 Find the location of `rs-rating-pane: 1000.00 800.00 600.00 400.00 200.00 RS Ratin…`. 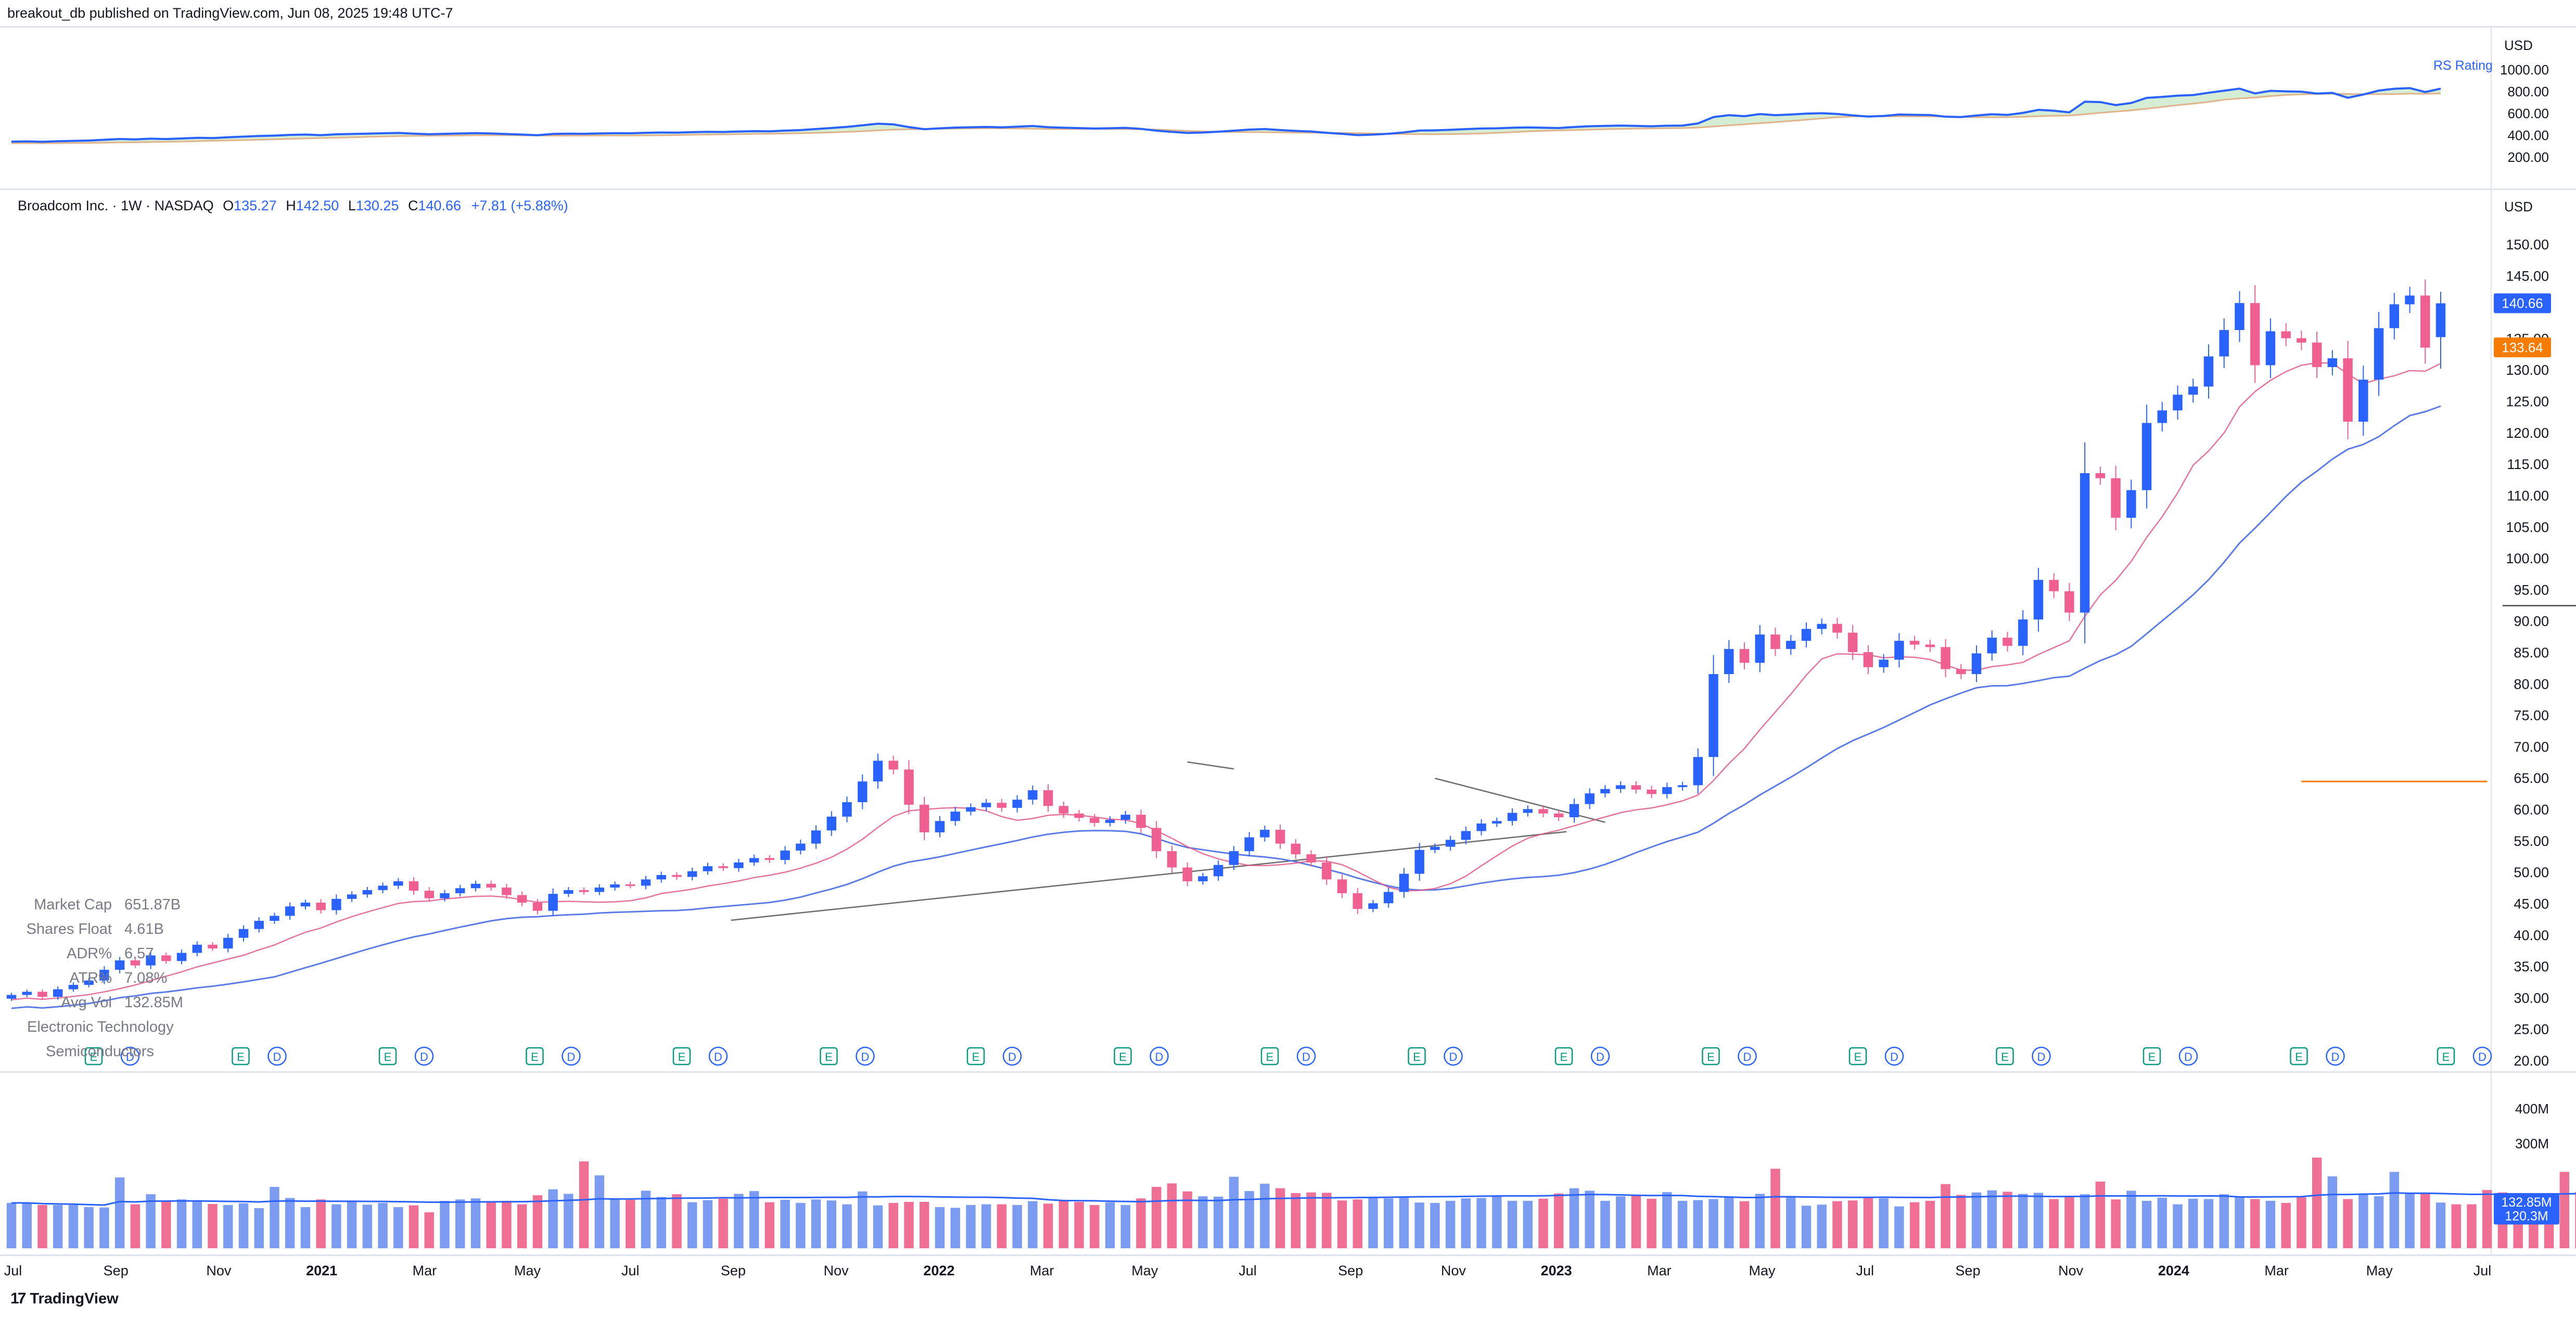

rs-rating-pane: 1000.00 800.00 600.00 400.00 200.00 RS Ratin… is located at coordinates (1280, 112).